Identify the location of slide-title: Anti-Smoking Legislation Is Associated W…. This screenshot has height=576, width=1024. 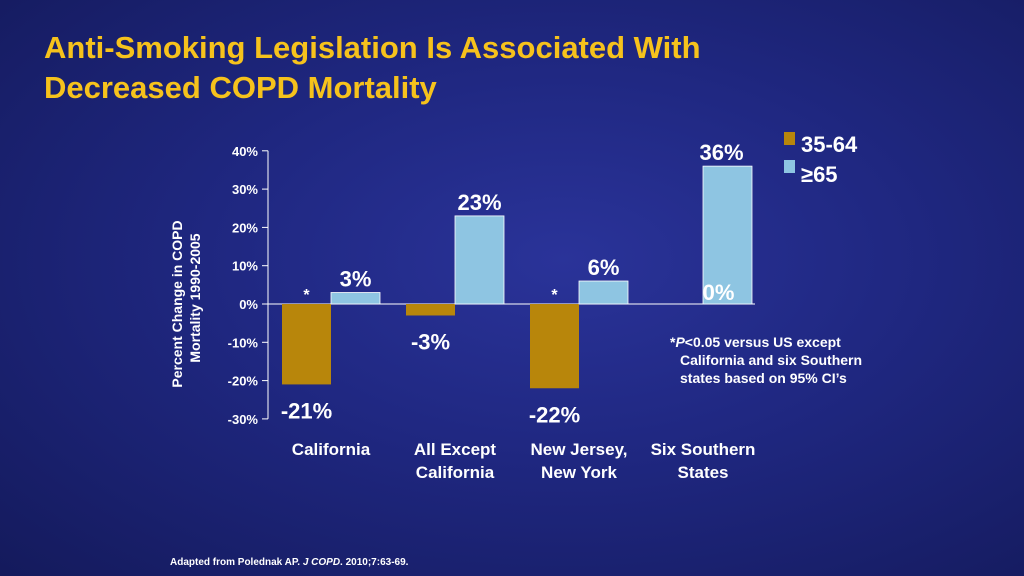
(494, 68).